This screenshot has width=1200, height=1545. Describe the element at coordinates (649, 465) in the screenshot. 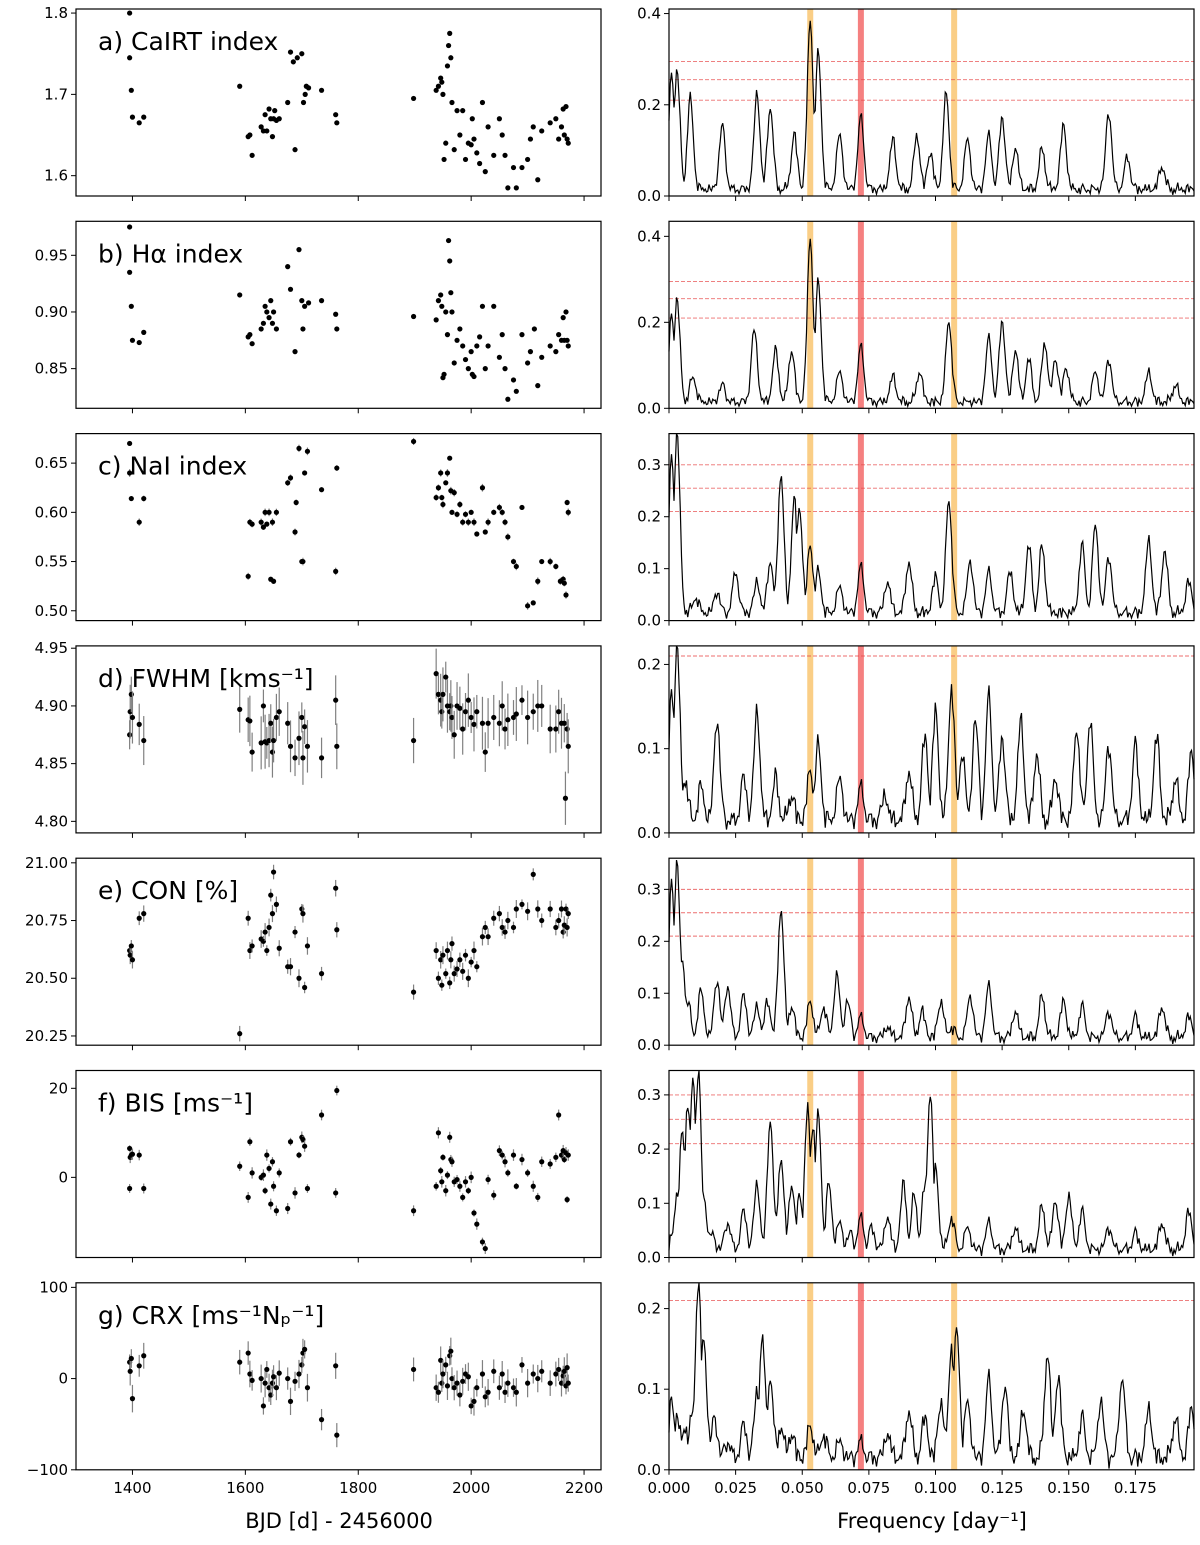

I see `right-ytick-label: 0.3` at that location.